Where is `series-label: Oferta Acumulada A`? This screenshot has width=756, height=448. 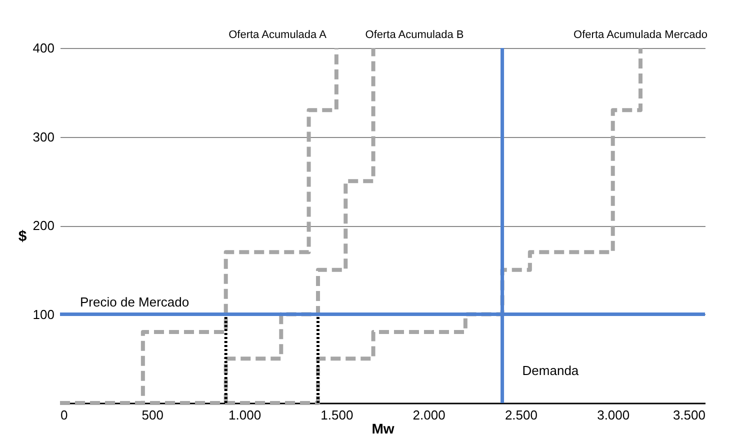 series-label: Oferta Acumulada A is located at coordinates (278, 35).